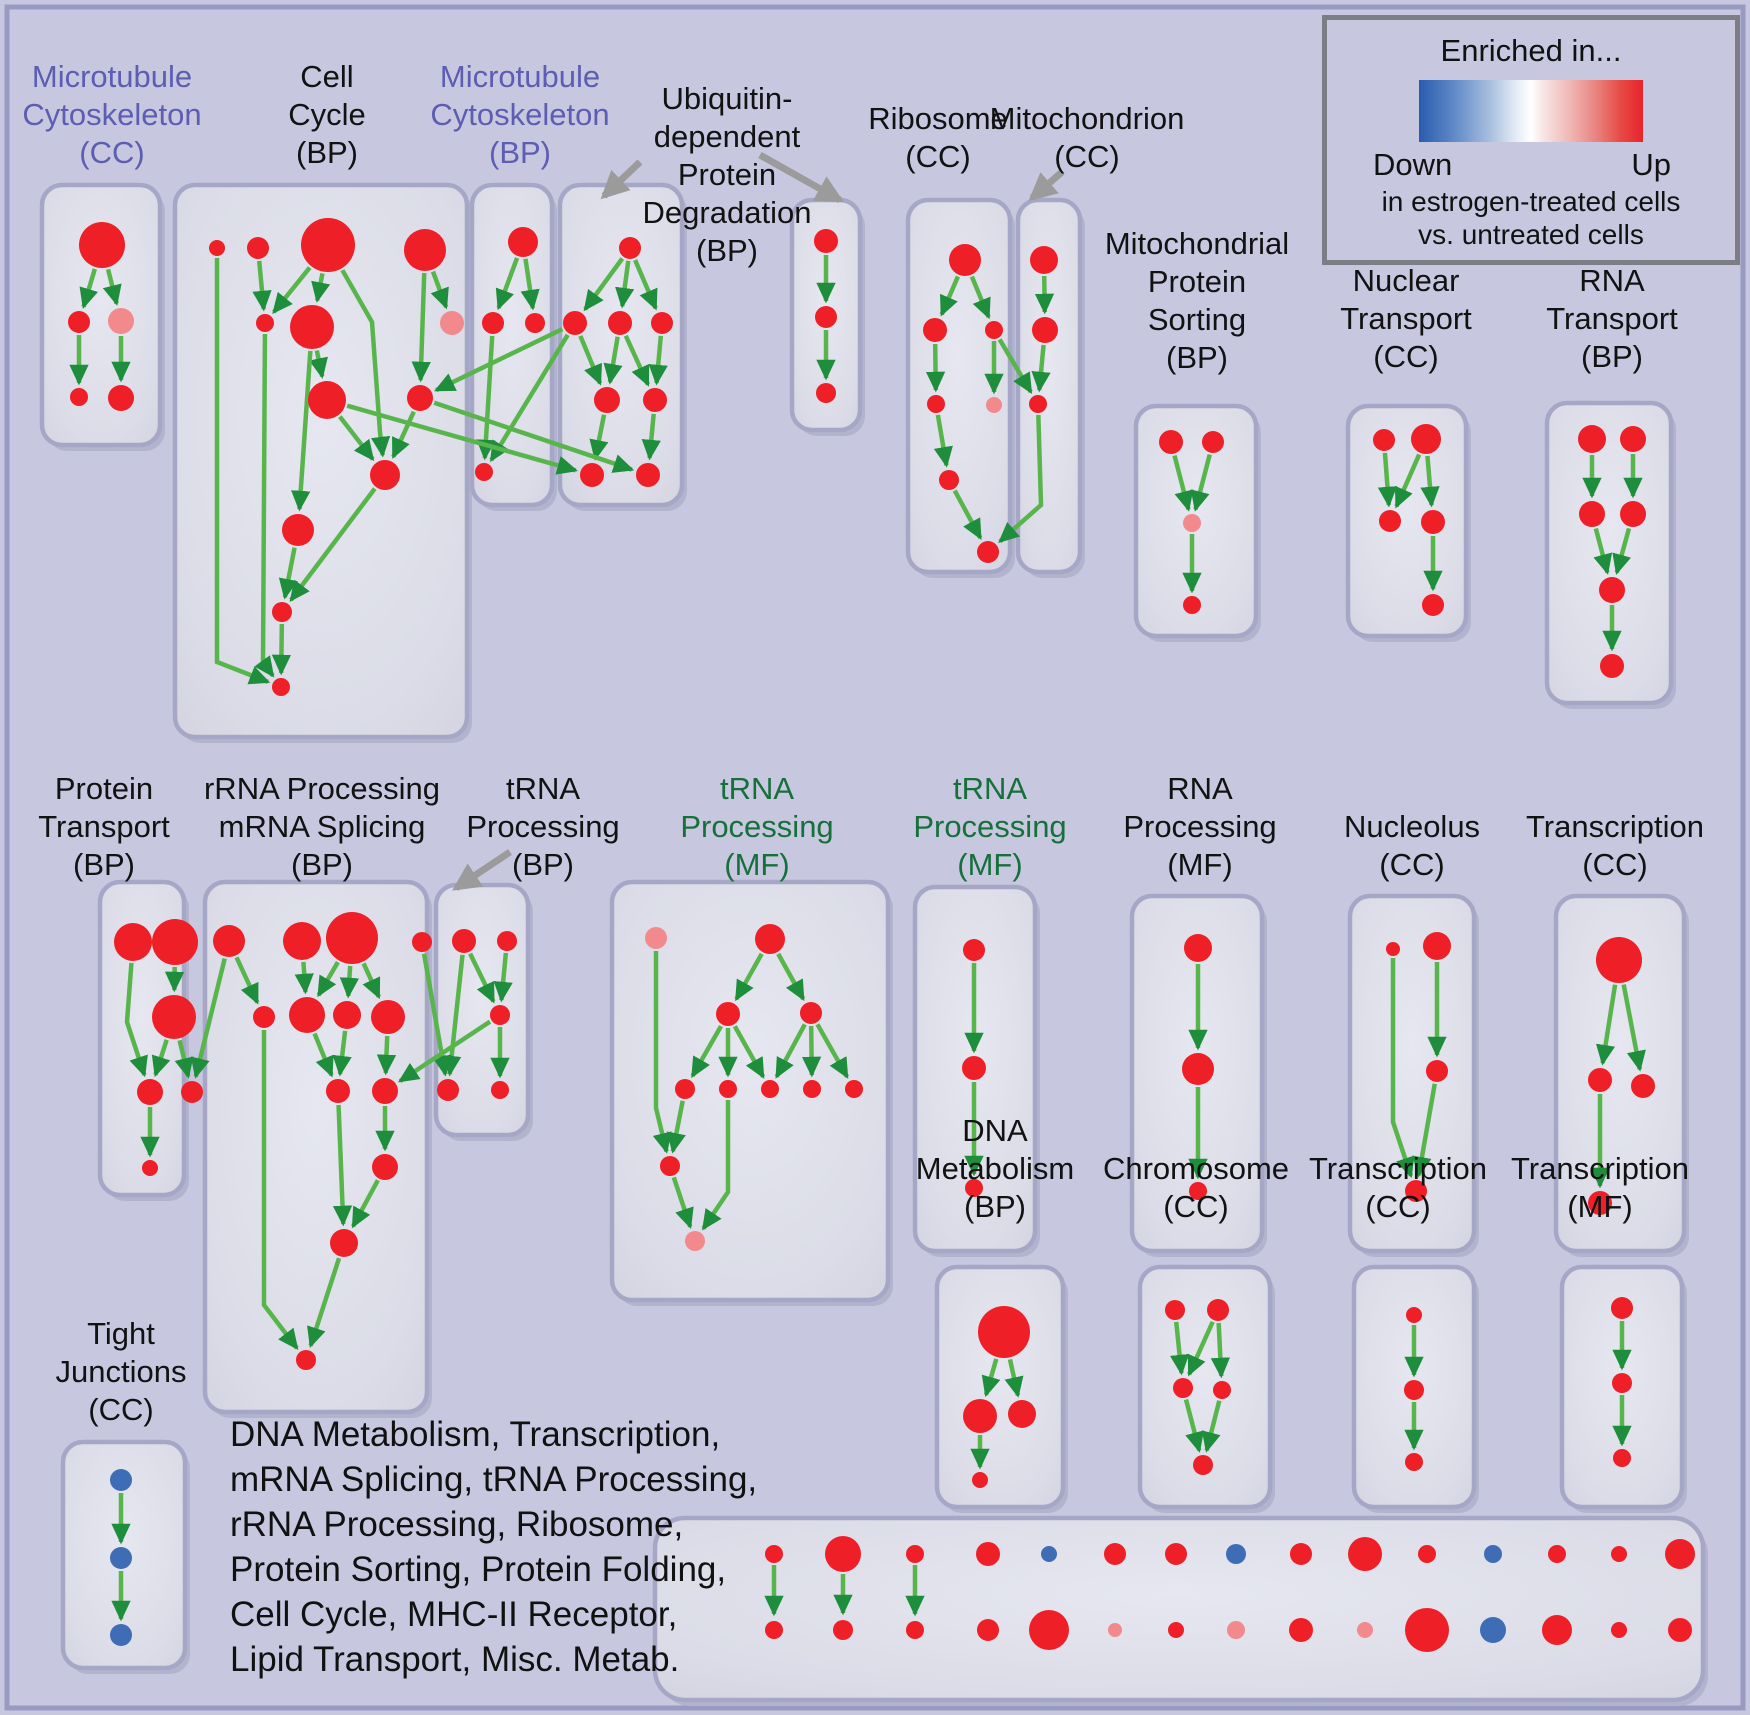 The image size is (1750, 1715). I want to click on cluster-label-T: Chromosome (CC), so click(1196, 1187).